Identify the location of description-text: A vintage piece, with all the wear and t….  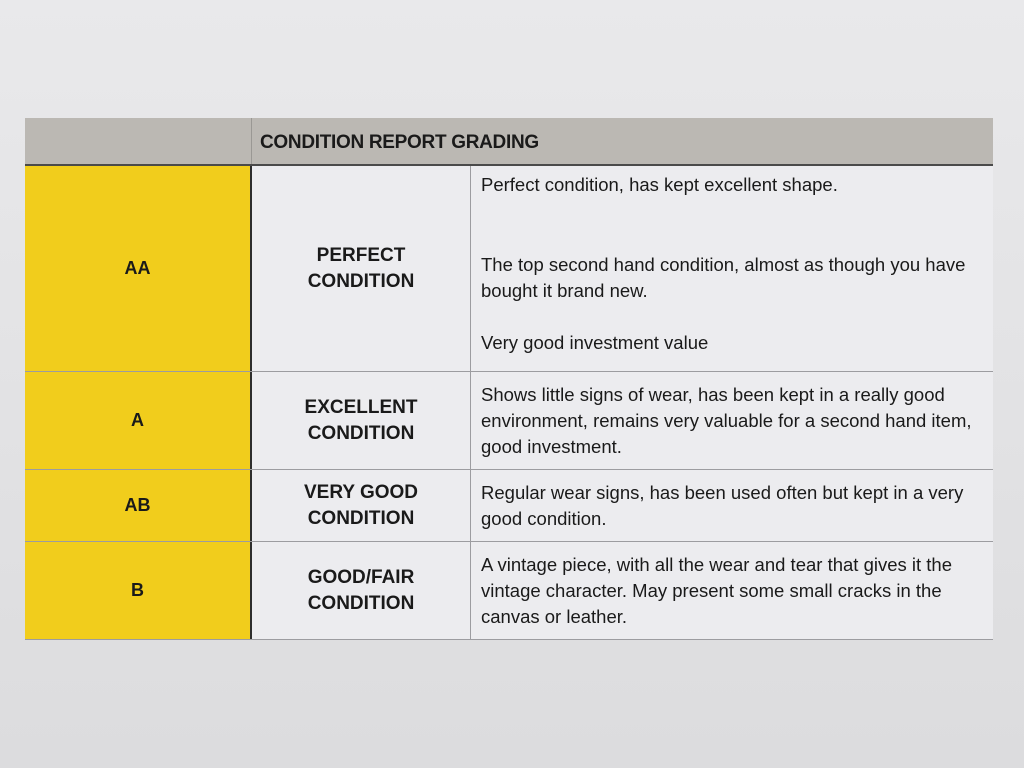
(717, 590).